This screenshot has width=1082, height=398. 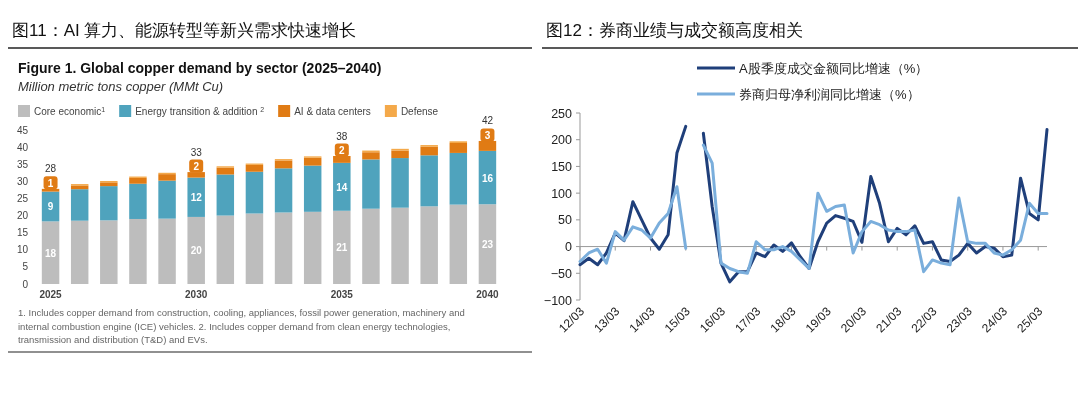 I want to click on x-tick-label: 2035, so click(x=342, y=294).